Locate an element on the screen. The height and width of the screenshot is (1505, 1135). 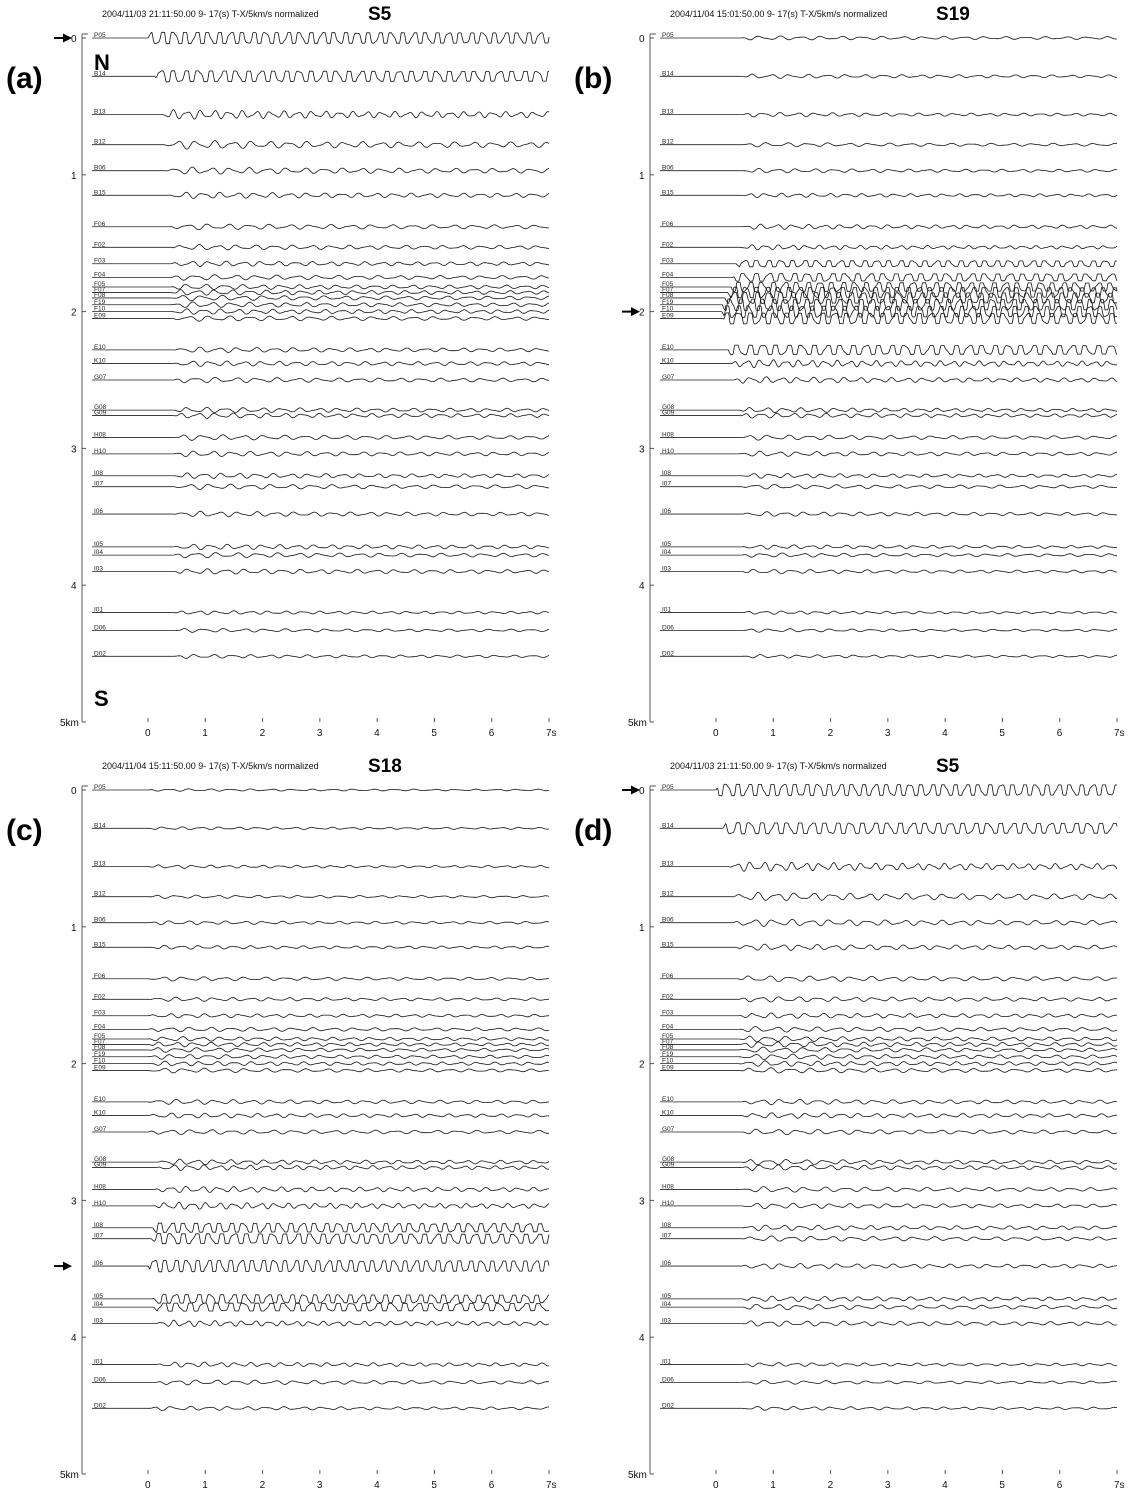
station-label: I04 is located at coordinates (666, 552).